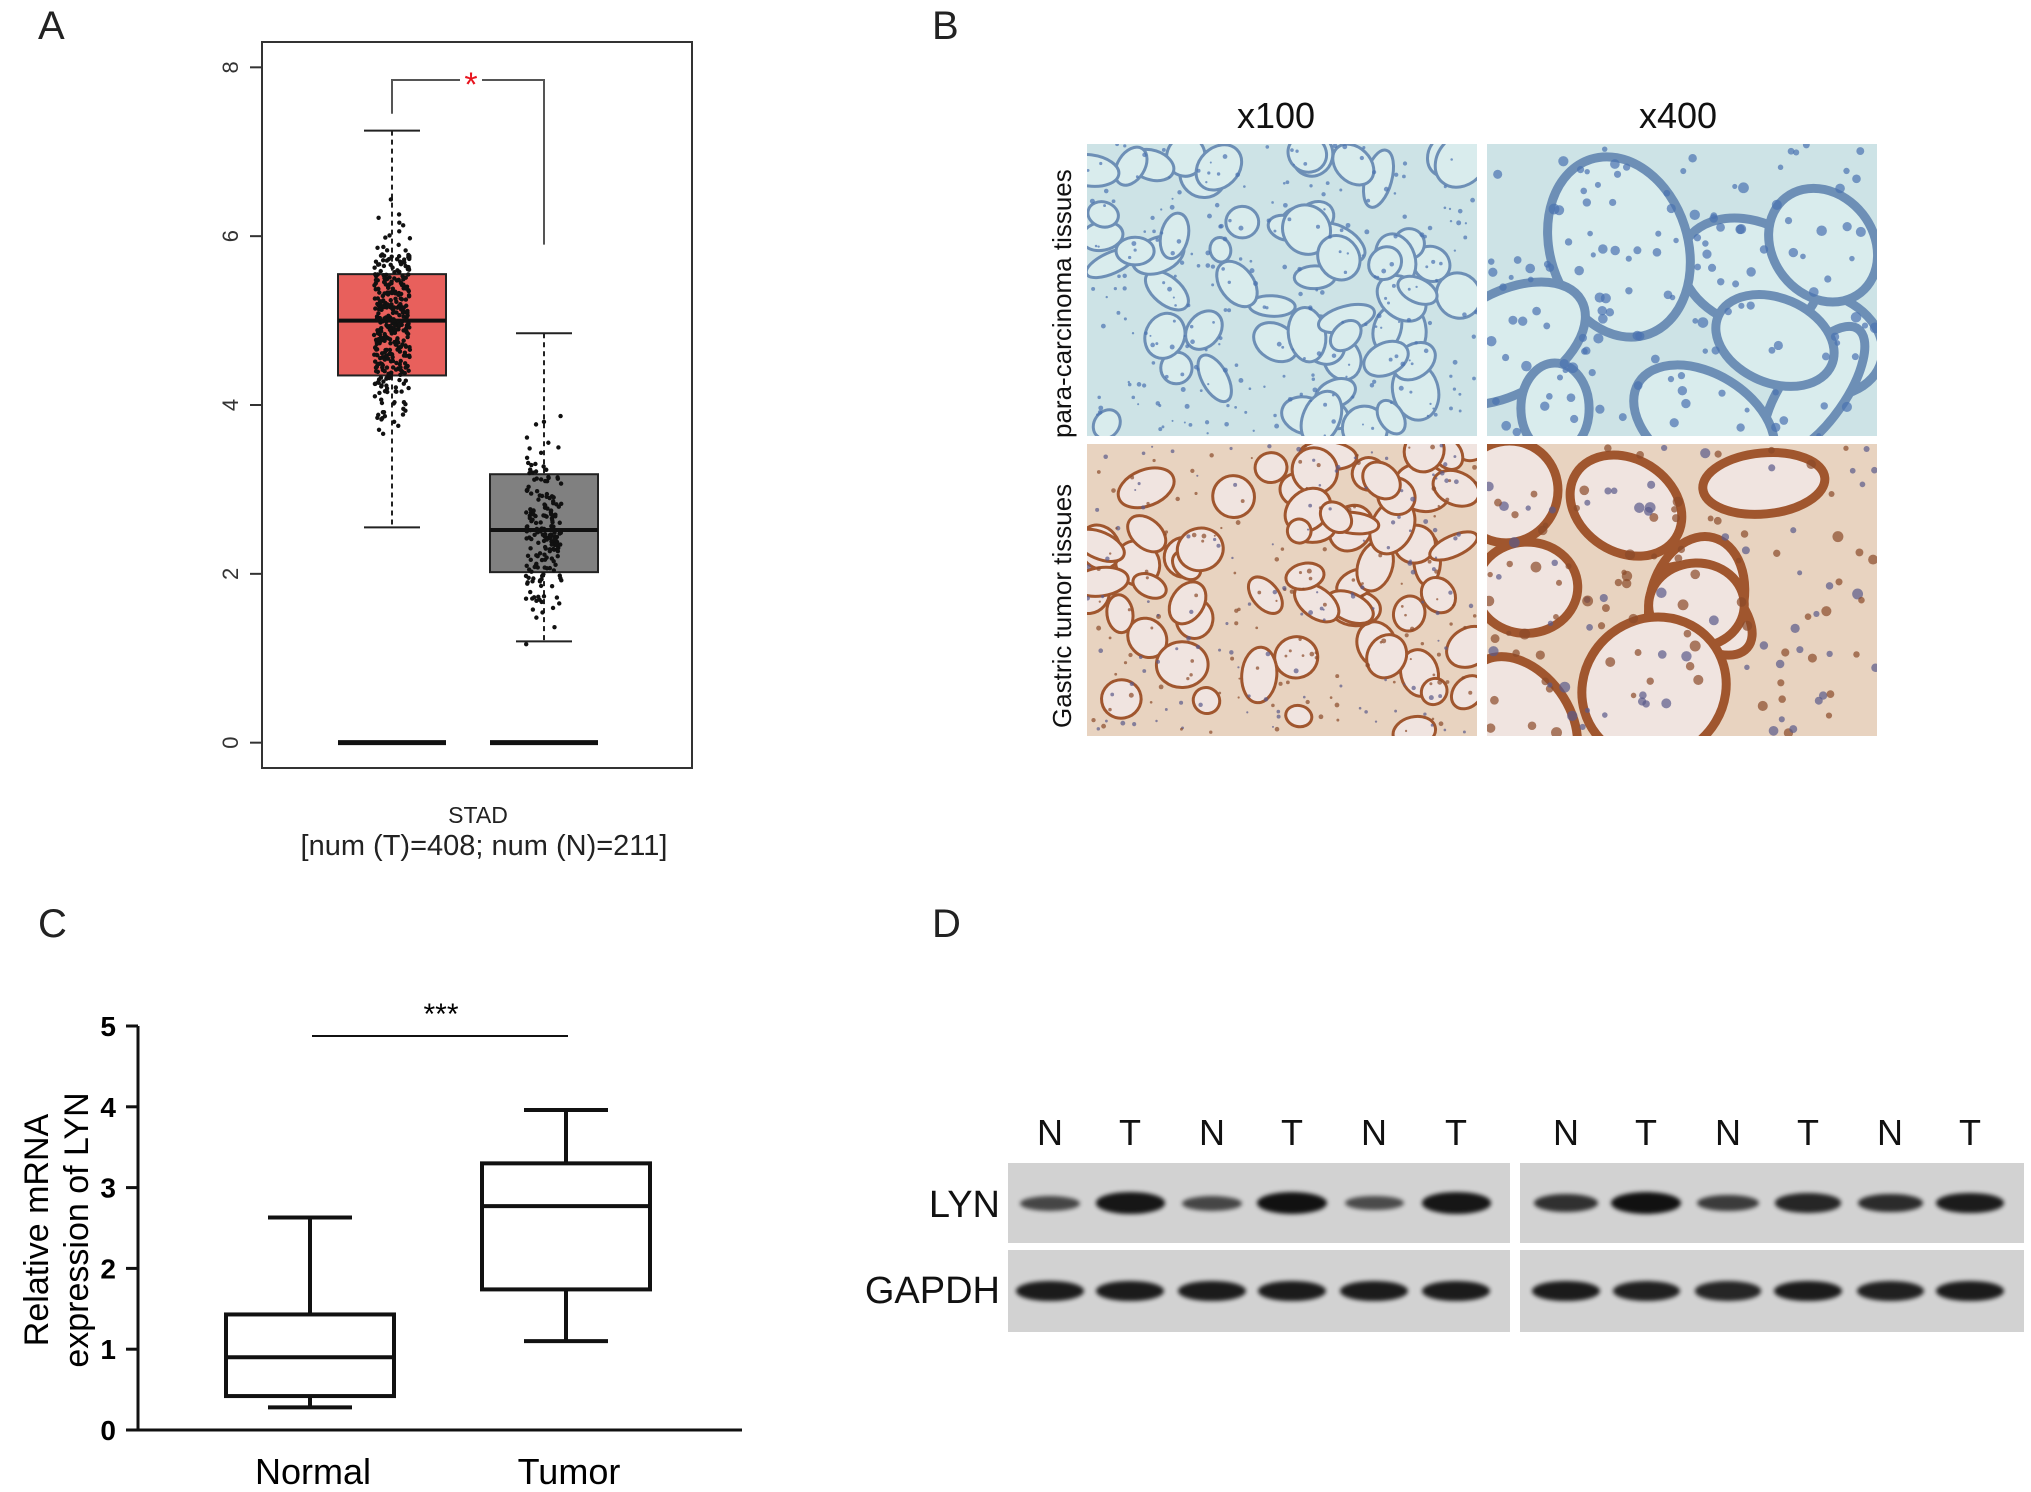  What do you see at coordinates (1050, 1132) in the screenshot?
I see `lane-label: N` at bounding box center [1050, 1132].